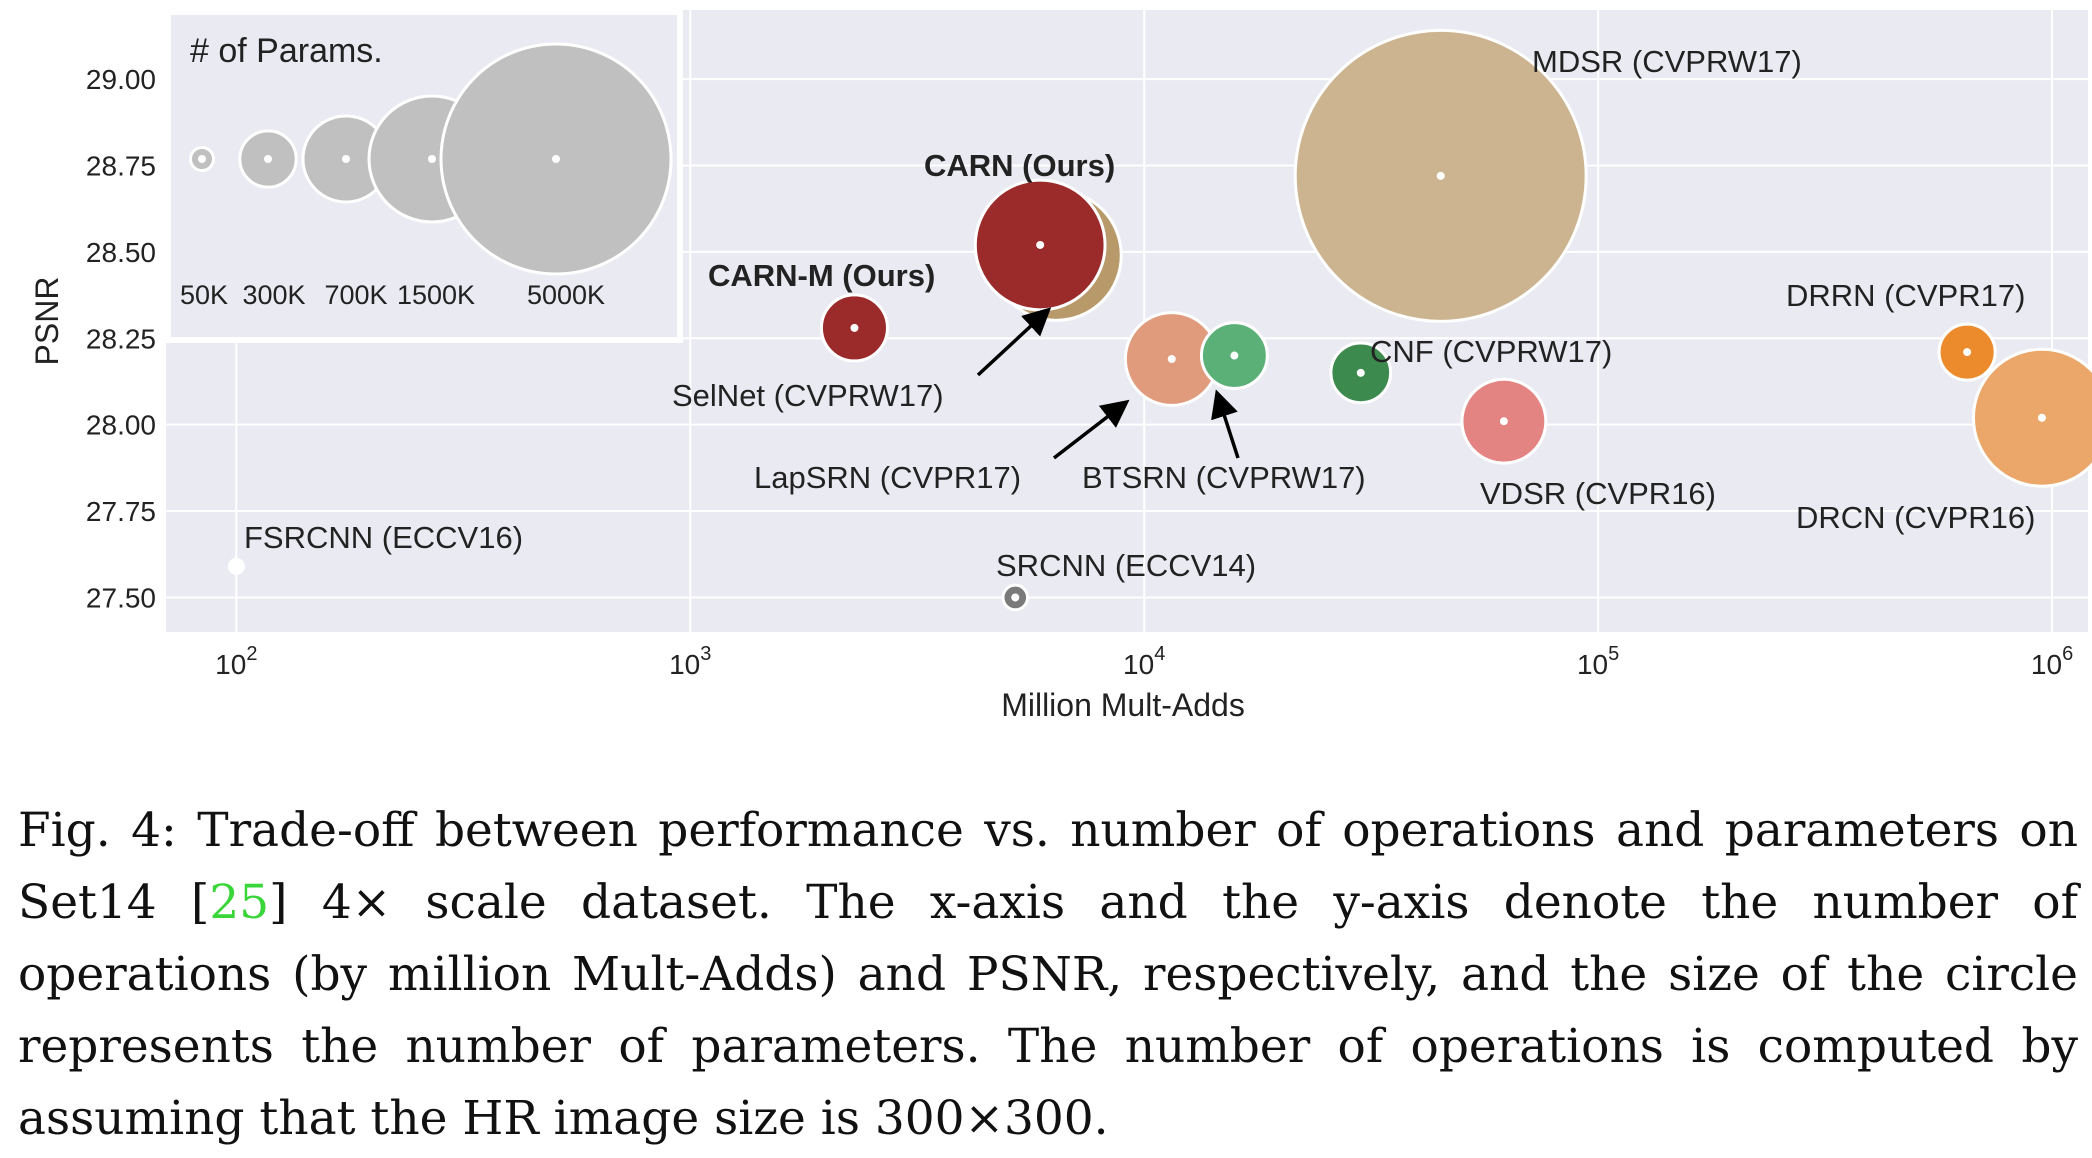  Describe the element at coordinates (47, 321) in the screenshot. I see `y-axis-label: PSNR` at that location.